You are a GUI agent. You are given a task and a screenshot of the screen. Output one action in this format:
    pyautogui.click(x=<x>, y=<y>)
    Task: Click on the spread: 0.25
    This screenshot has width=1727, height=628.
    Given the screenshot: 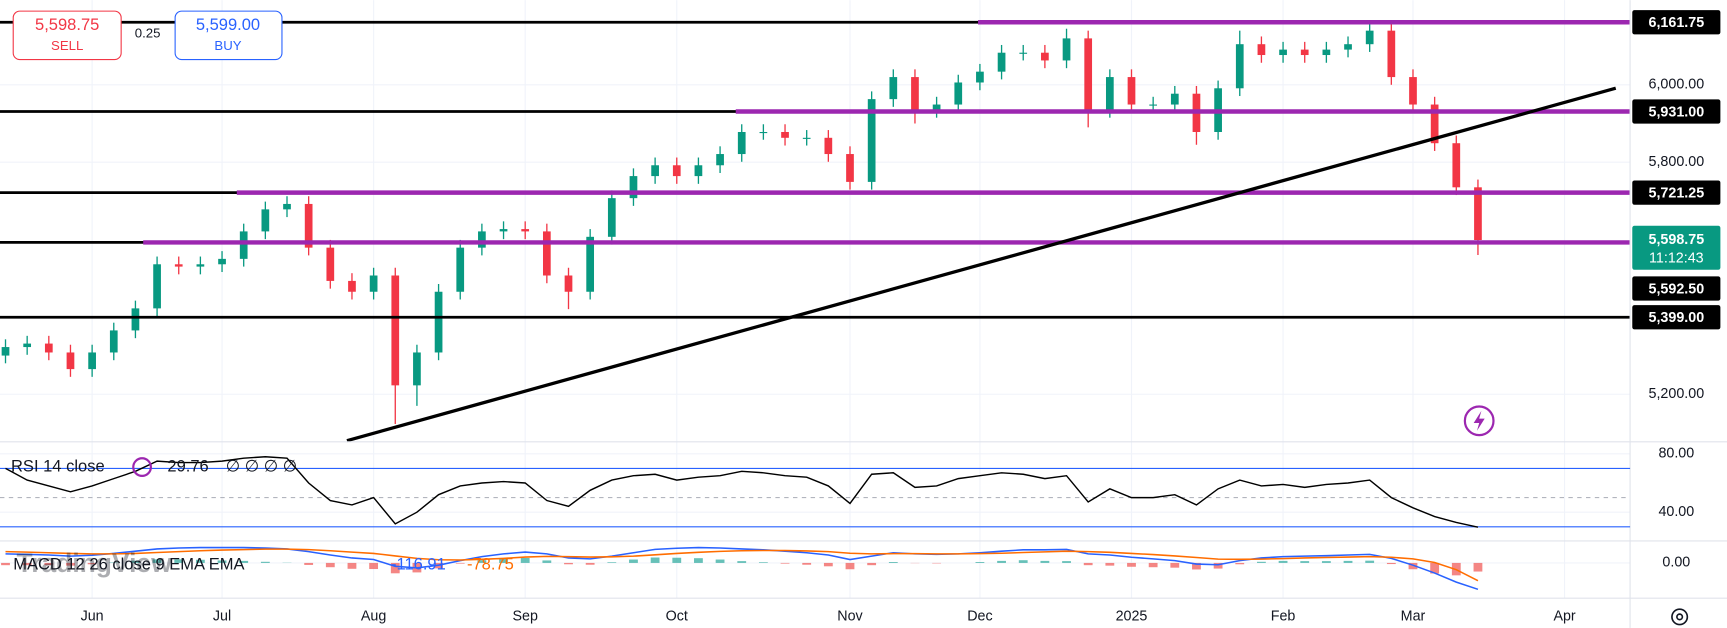 What is the action you would take?
    pyautogui.click(x=148, y=33)
    